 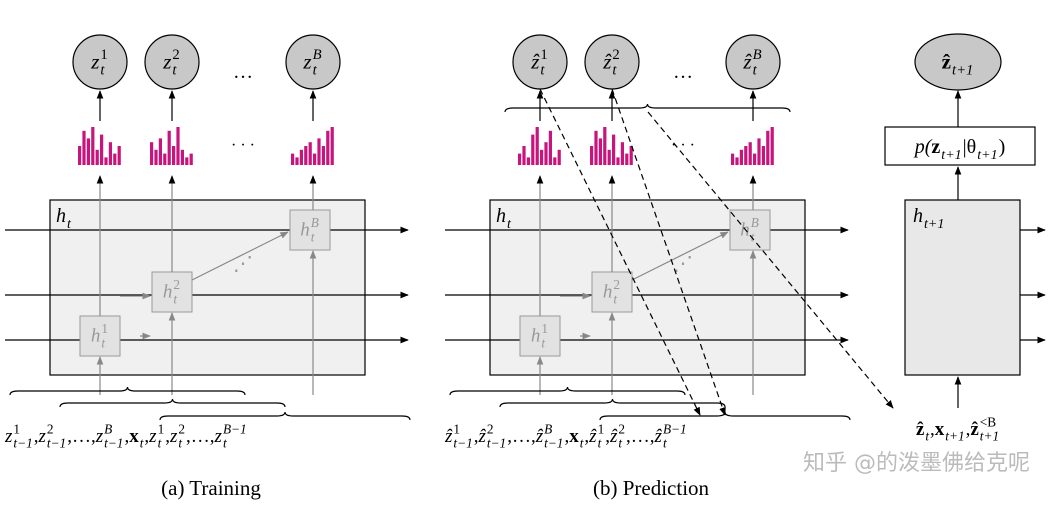 I want to click on dashed-arrow, so click(x=770, y=260).